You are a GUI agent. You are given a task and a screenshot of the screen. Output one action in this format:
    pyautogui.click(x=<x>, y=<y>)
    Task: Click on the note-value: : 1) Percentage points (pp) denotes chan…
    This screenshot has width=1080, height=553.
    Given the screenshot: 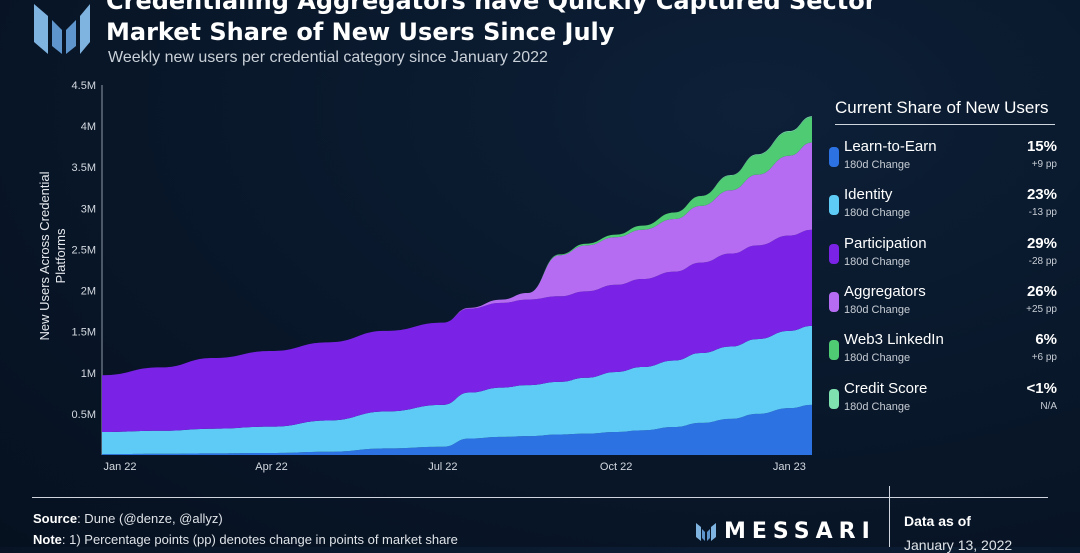 What is the action you would take?
    pyautogui.click(x=259, y=539)
    